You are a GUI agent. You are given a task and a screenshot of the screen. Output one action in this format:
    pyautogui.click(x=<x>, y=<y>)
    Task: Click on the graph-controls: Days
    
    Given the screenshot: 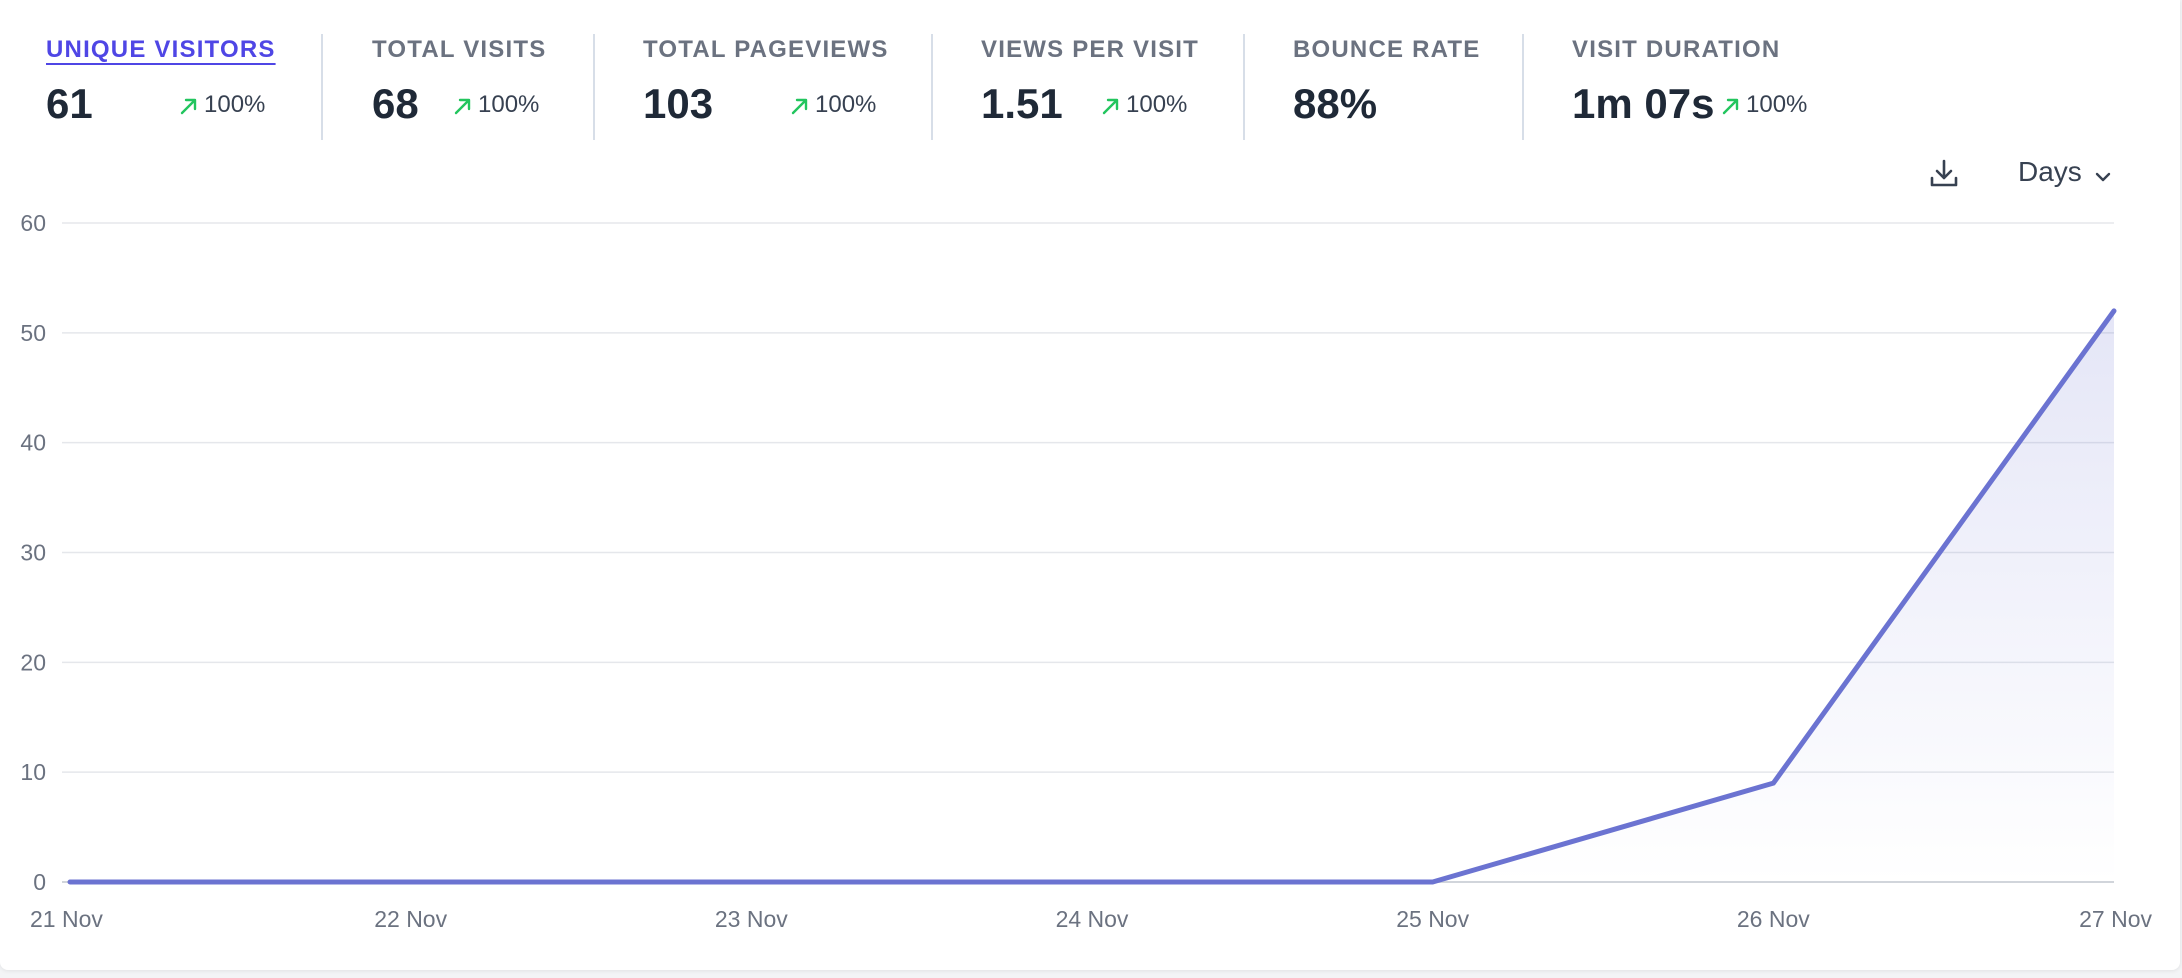 What is the action you would take?
    pyautogui.click(x=2034, y=174)
    